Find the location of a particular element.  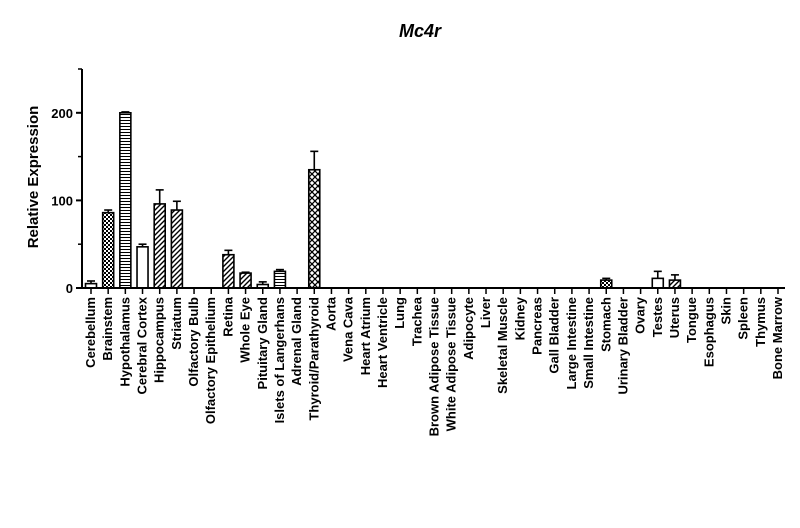

y-axis-label: Relative Expression is located at coordinates (33, 177).